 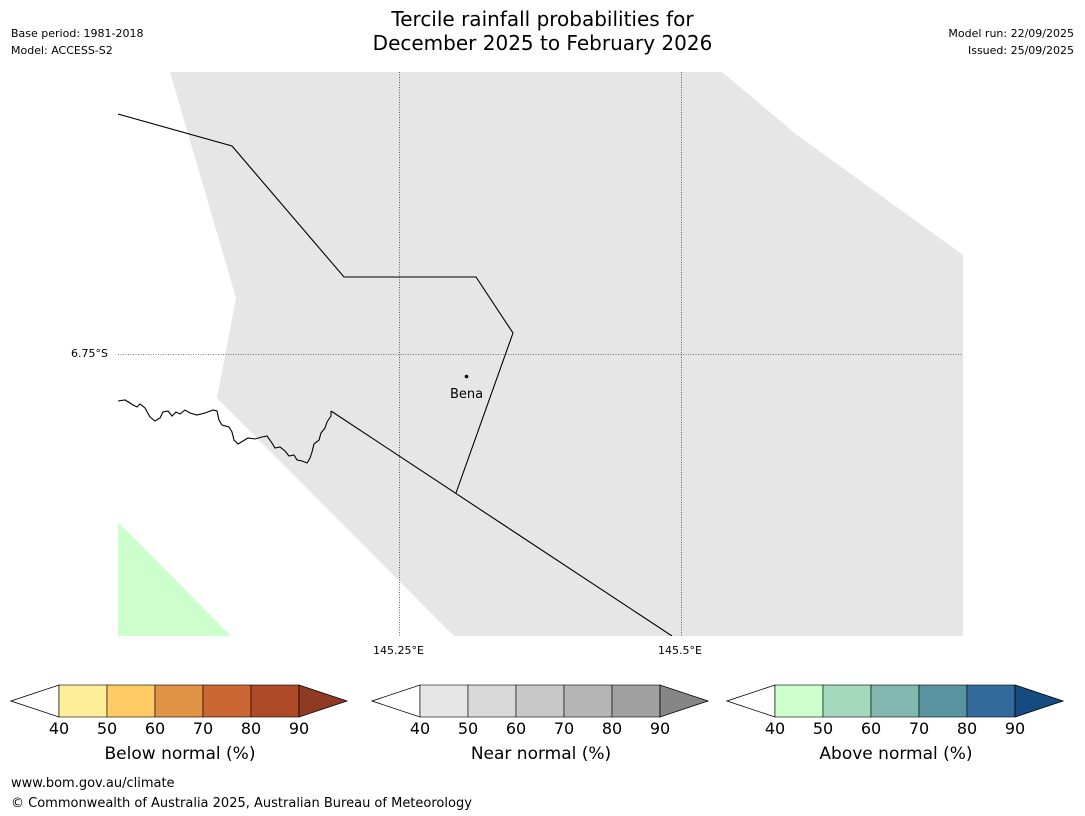 I want to click on colorbar-above-swatches, so click(x=895, y=701).